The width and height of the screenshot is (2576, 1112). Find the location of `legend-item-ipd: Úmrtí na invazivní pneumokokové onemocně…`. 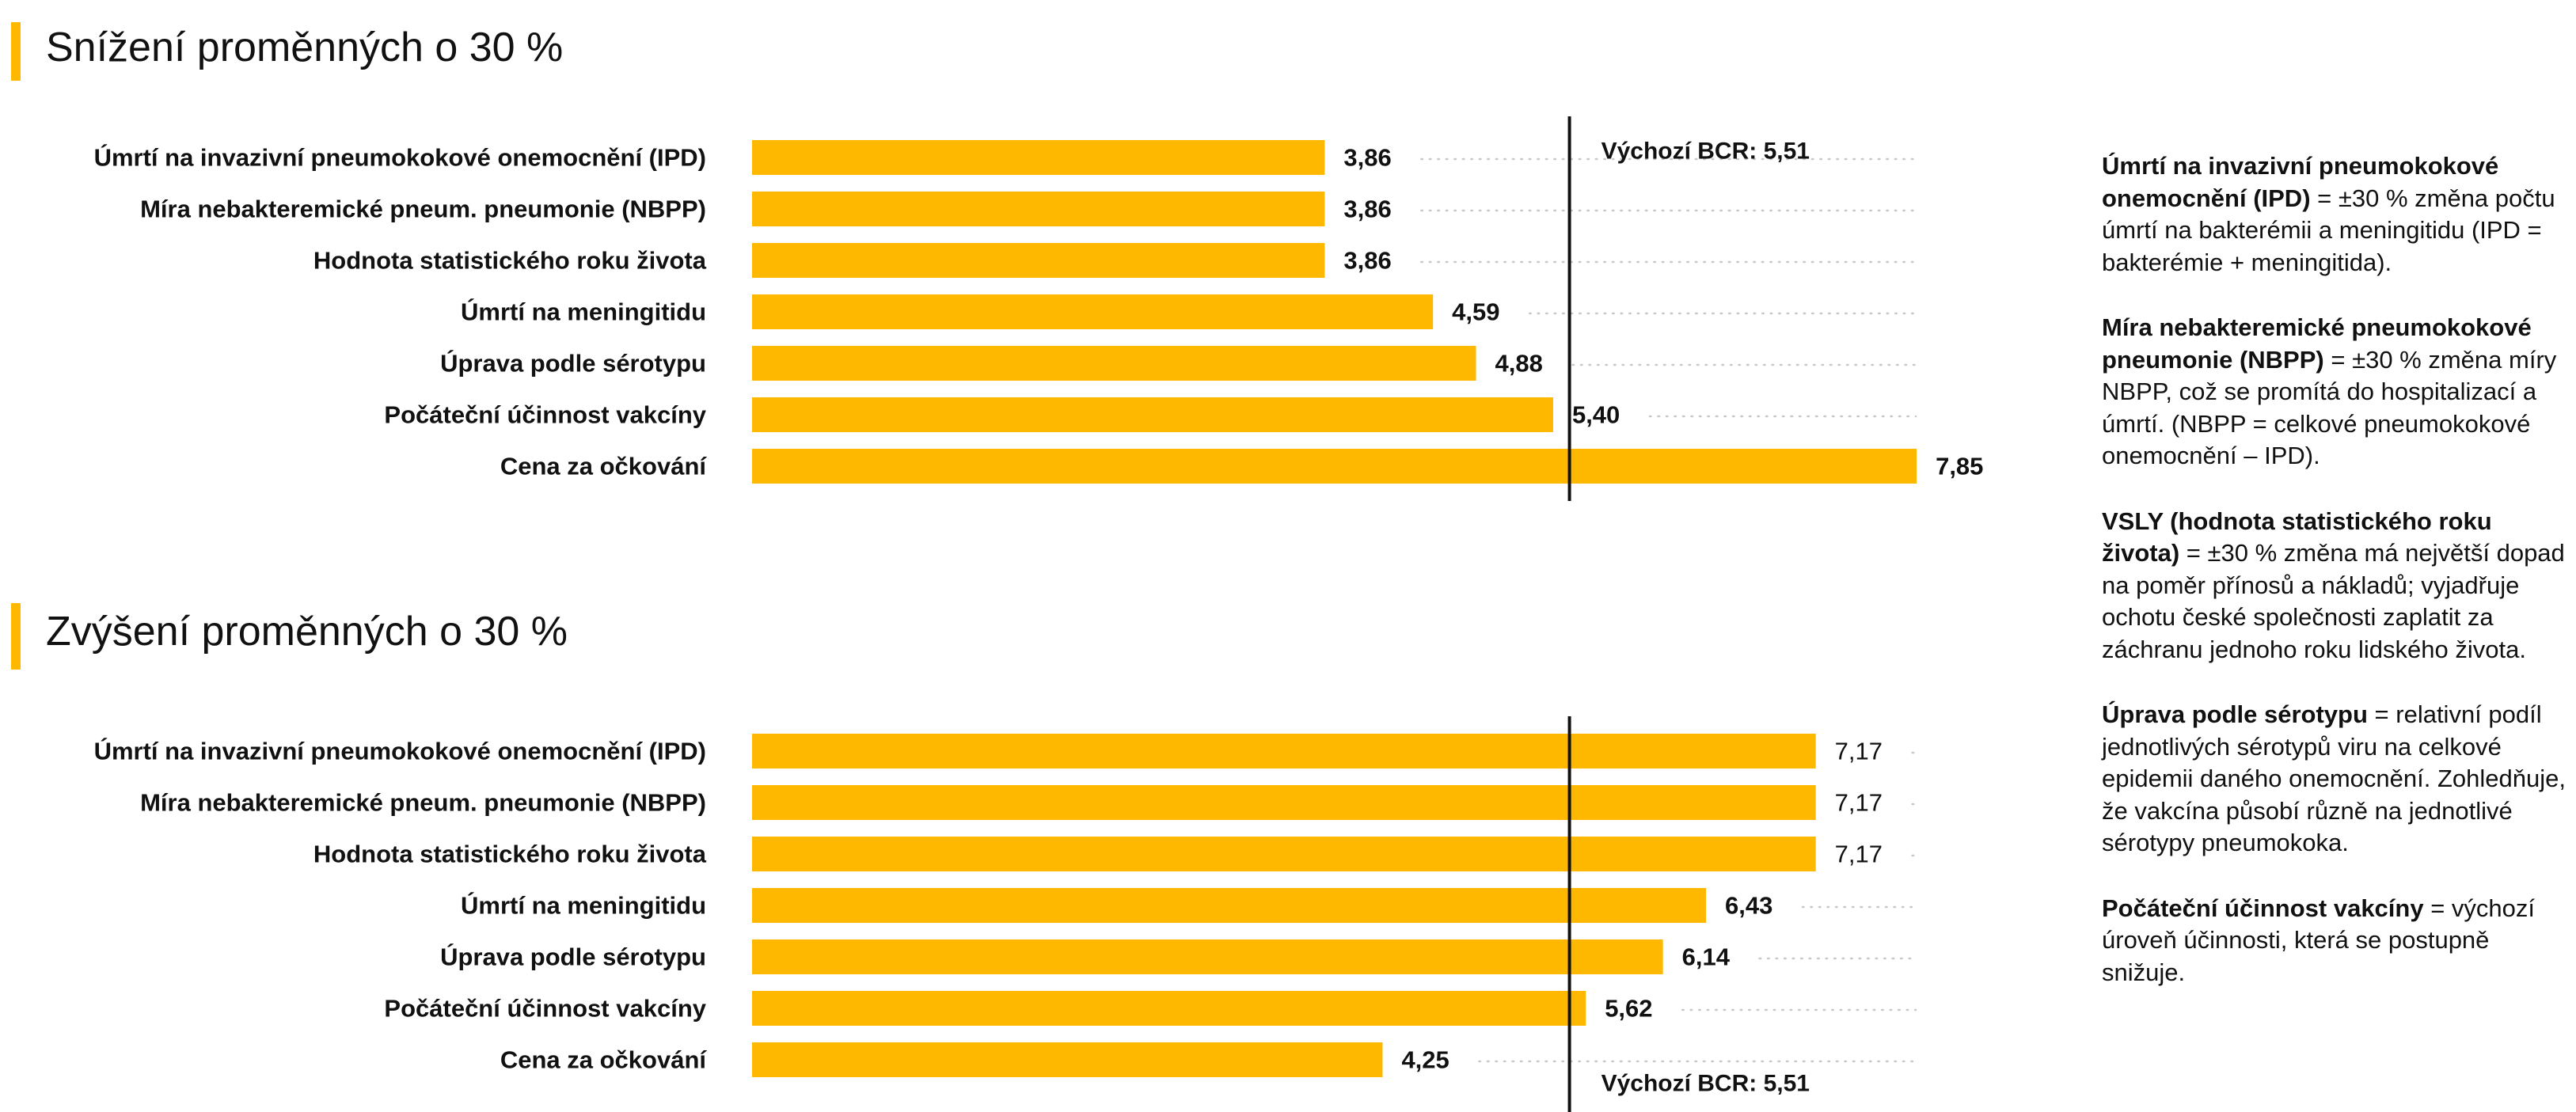

legend-item-ipd: Úmrtí na invazivní pneumokokové onemocně… is located at coordinates (2335, 214).